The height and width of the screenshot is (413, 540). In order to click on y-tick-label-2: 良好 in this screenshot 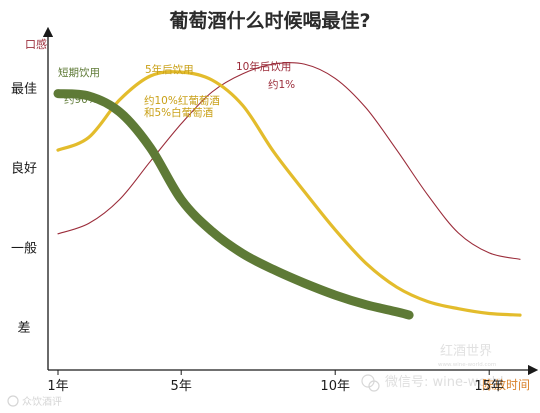, I will do `click(24, 169)`.